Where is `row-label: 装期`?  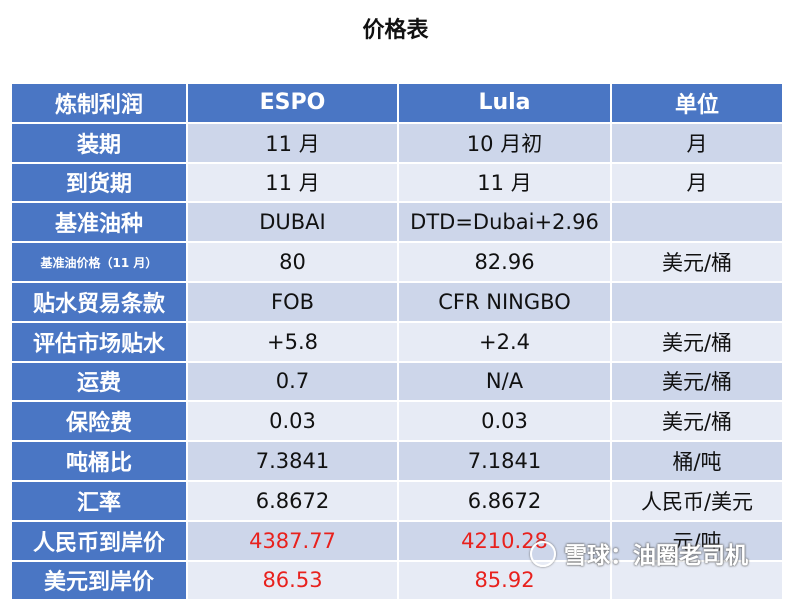
row-label: 装期 is located at coordinates (99, 142).